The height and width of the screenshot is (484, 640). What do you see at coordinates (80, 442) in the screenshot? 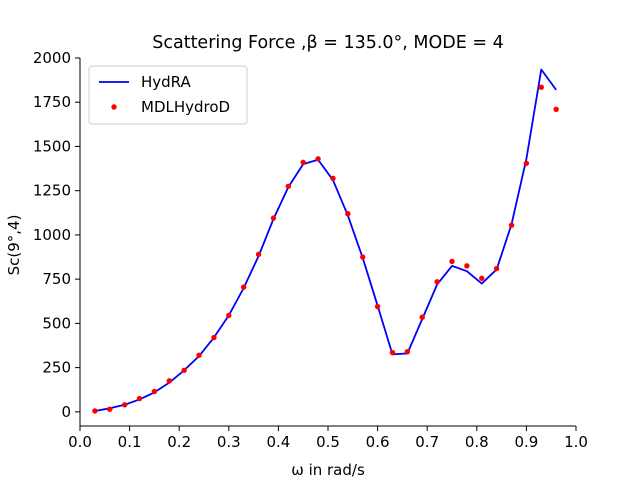
I see `x-tick-label: 0.0` at bounding box center [80, 442].